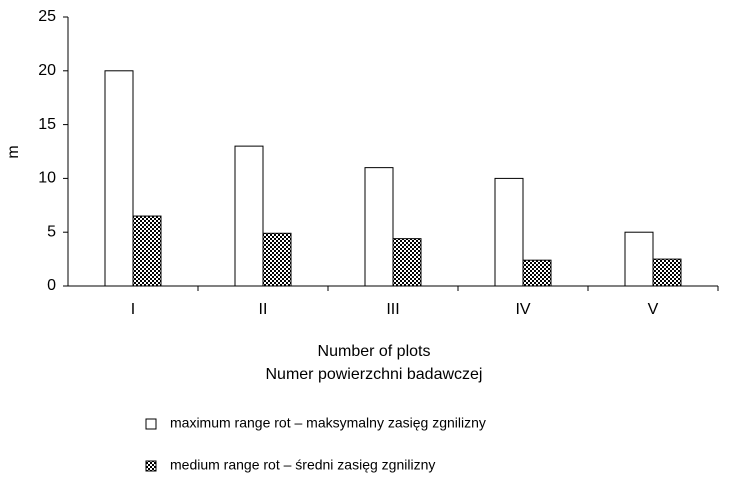  What do you see at coordinates (263, 309) in the screenshot?
I see `x-tick-label: II` at bounding box center [263, 309].